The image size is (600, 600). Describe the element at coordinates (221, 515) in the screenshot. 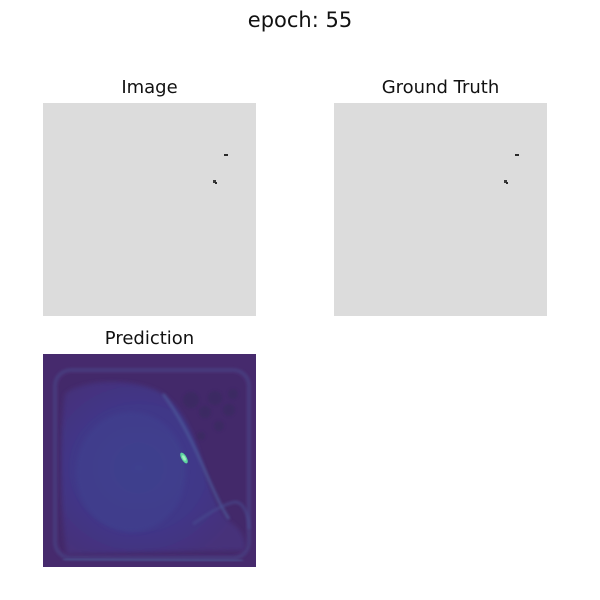

I see `prediction-bottom-ridge` at that location.